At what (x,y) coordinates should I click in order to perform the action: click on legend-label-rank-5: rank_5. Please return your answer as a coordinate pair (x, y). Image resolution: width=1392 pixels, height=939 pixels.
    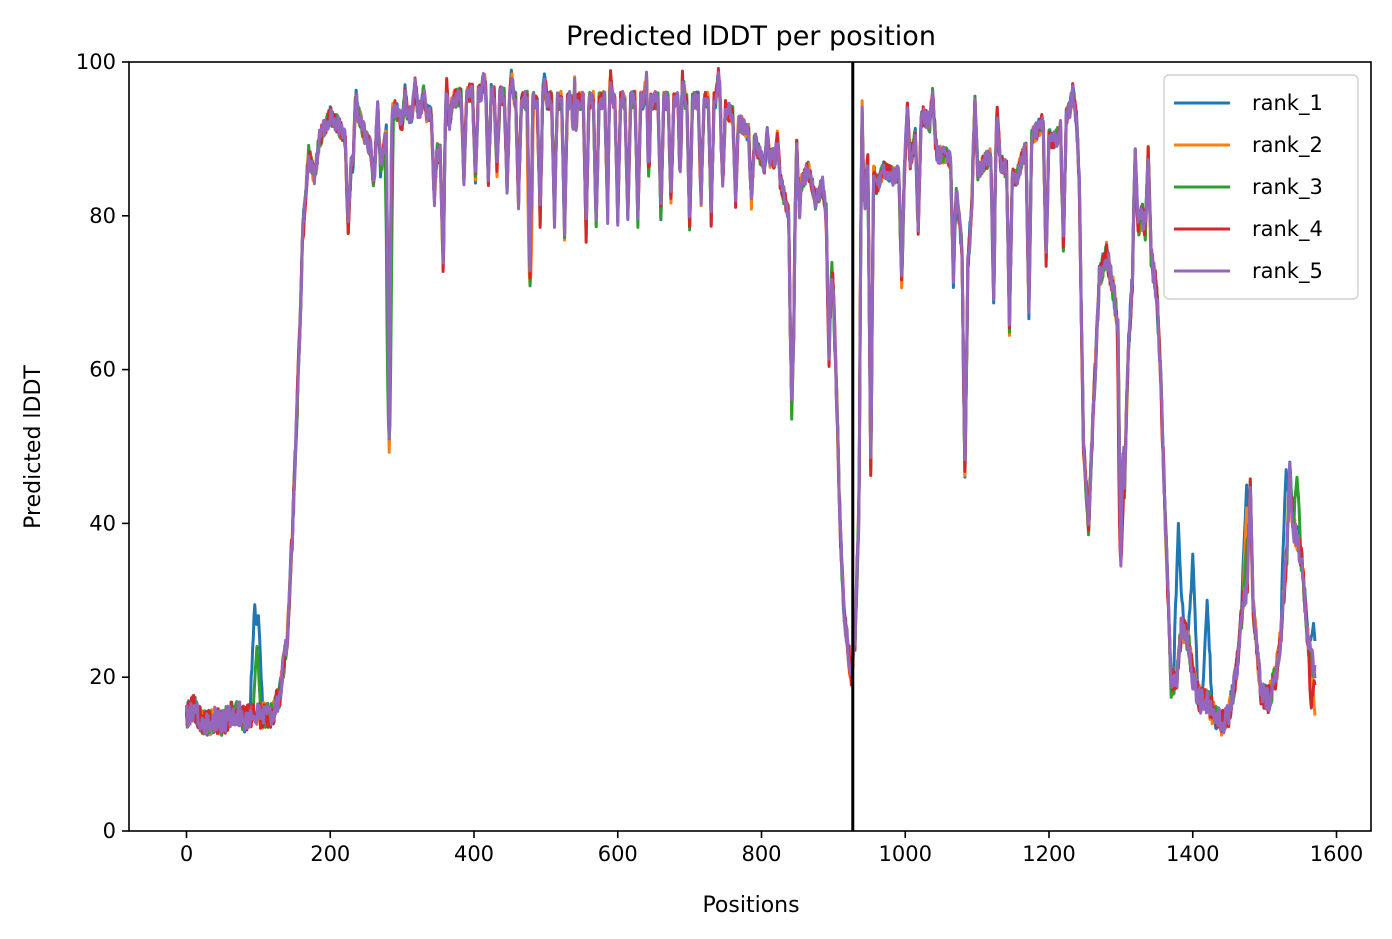
    Looking at the image, I should click on (1287, 271).